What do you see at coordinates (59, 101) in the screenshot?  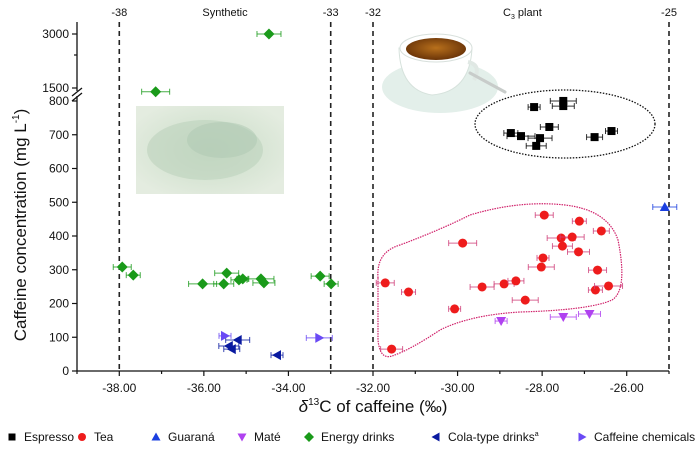 I see `y-tick-label: 800` at bounding box center [59, 101].